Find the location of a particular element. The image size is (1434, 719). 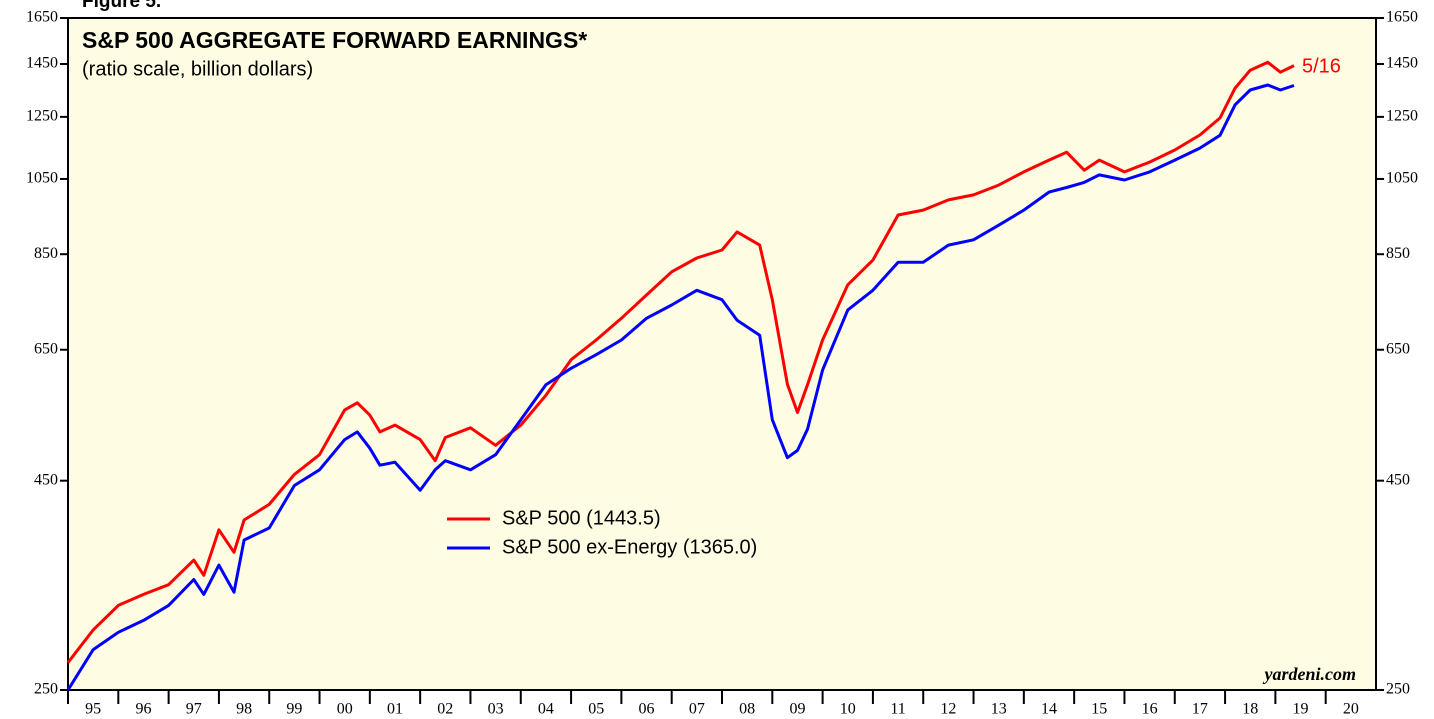

x-tick-label: 98 is located at coordinates (244, 709).